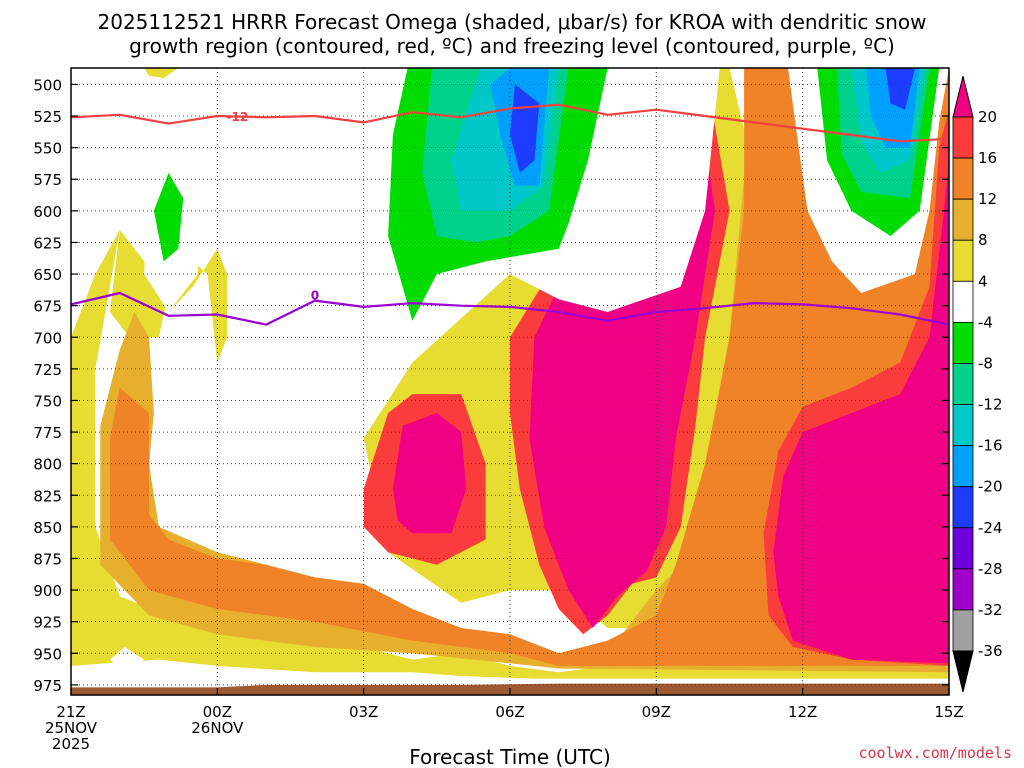  What do you see at coordinates (217, 728) in the screenshot?
I see `x-tick-label-3-2: 26NOV` at bounding box center [217, 728].